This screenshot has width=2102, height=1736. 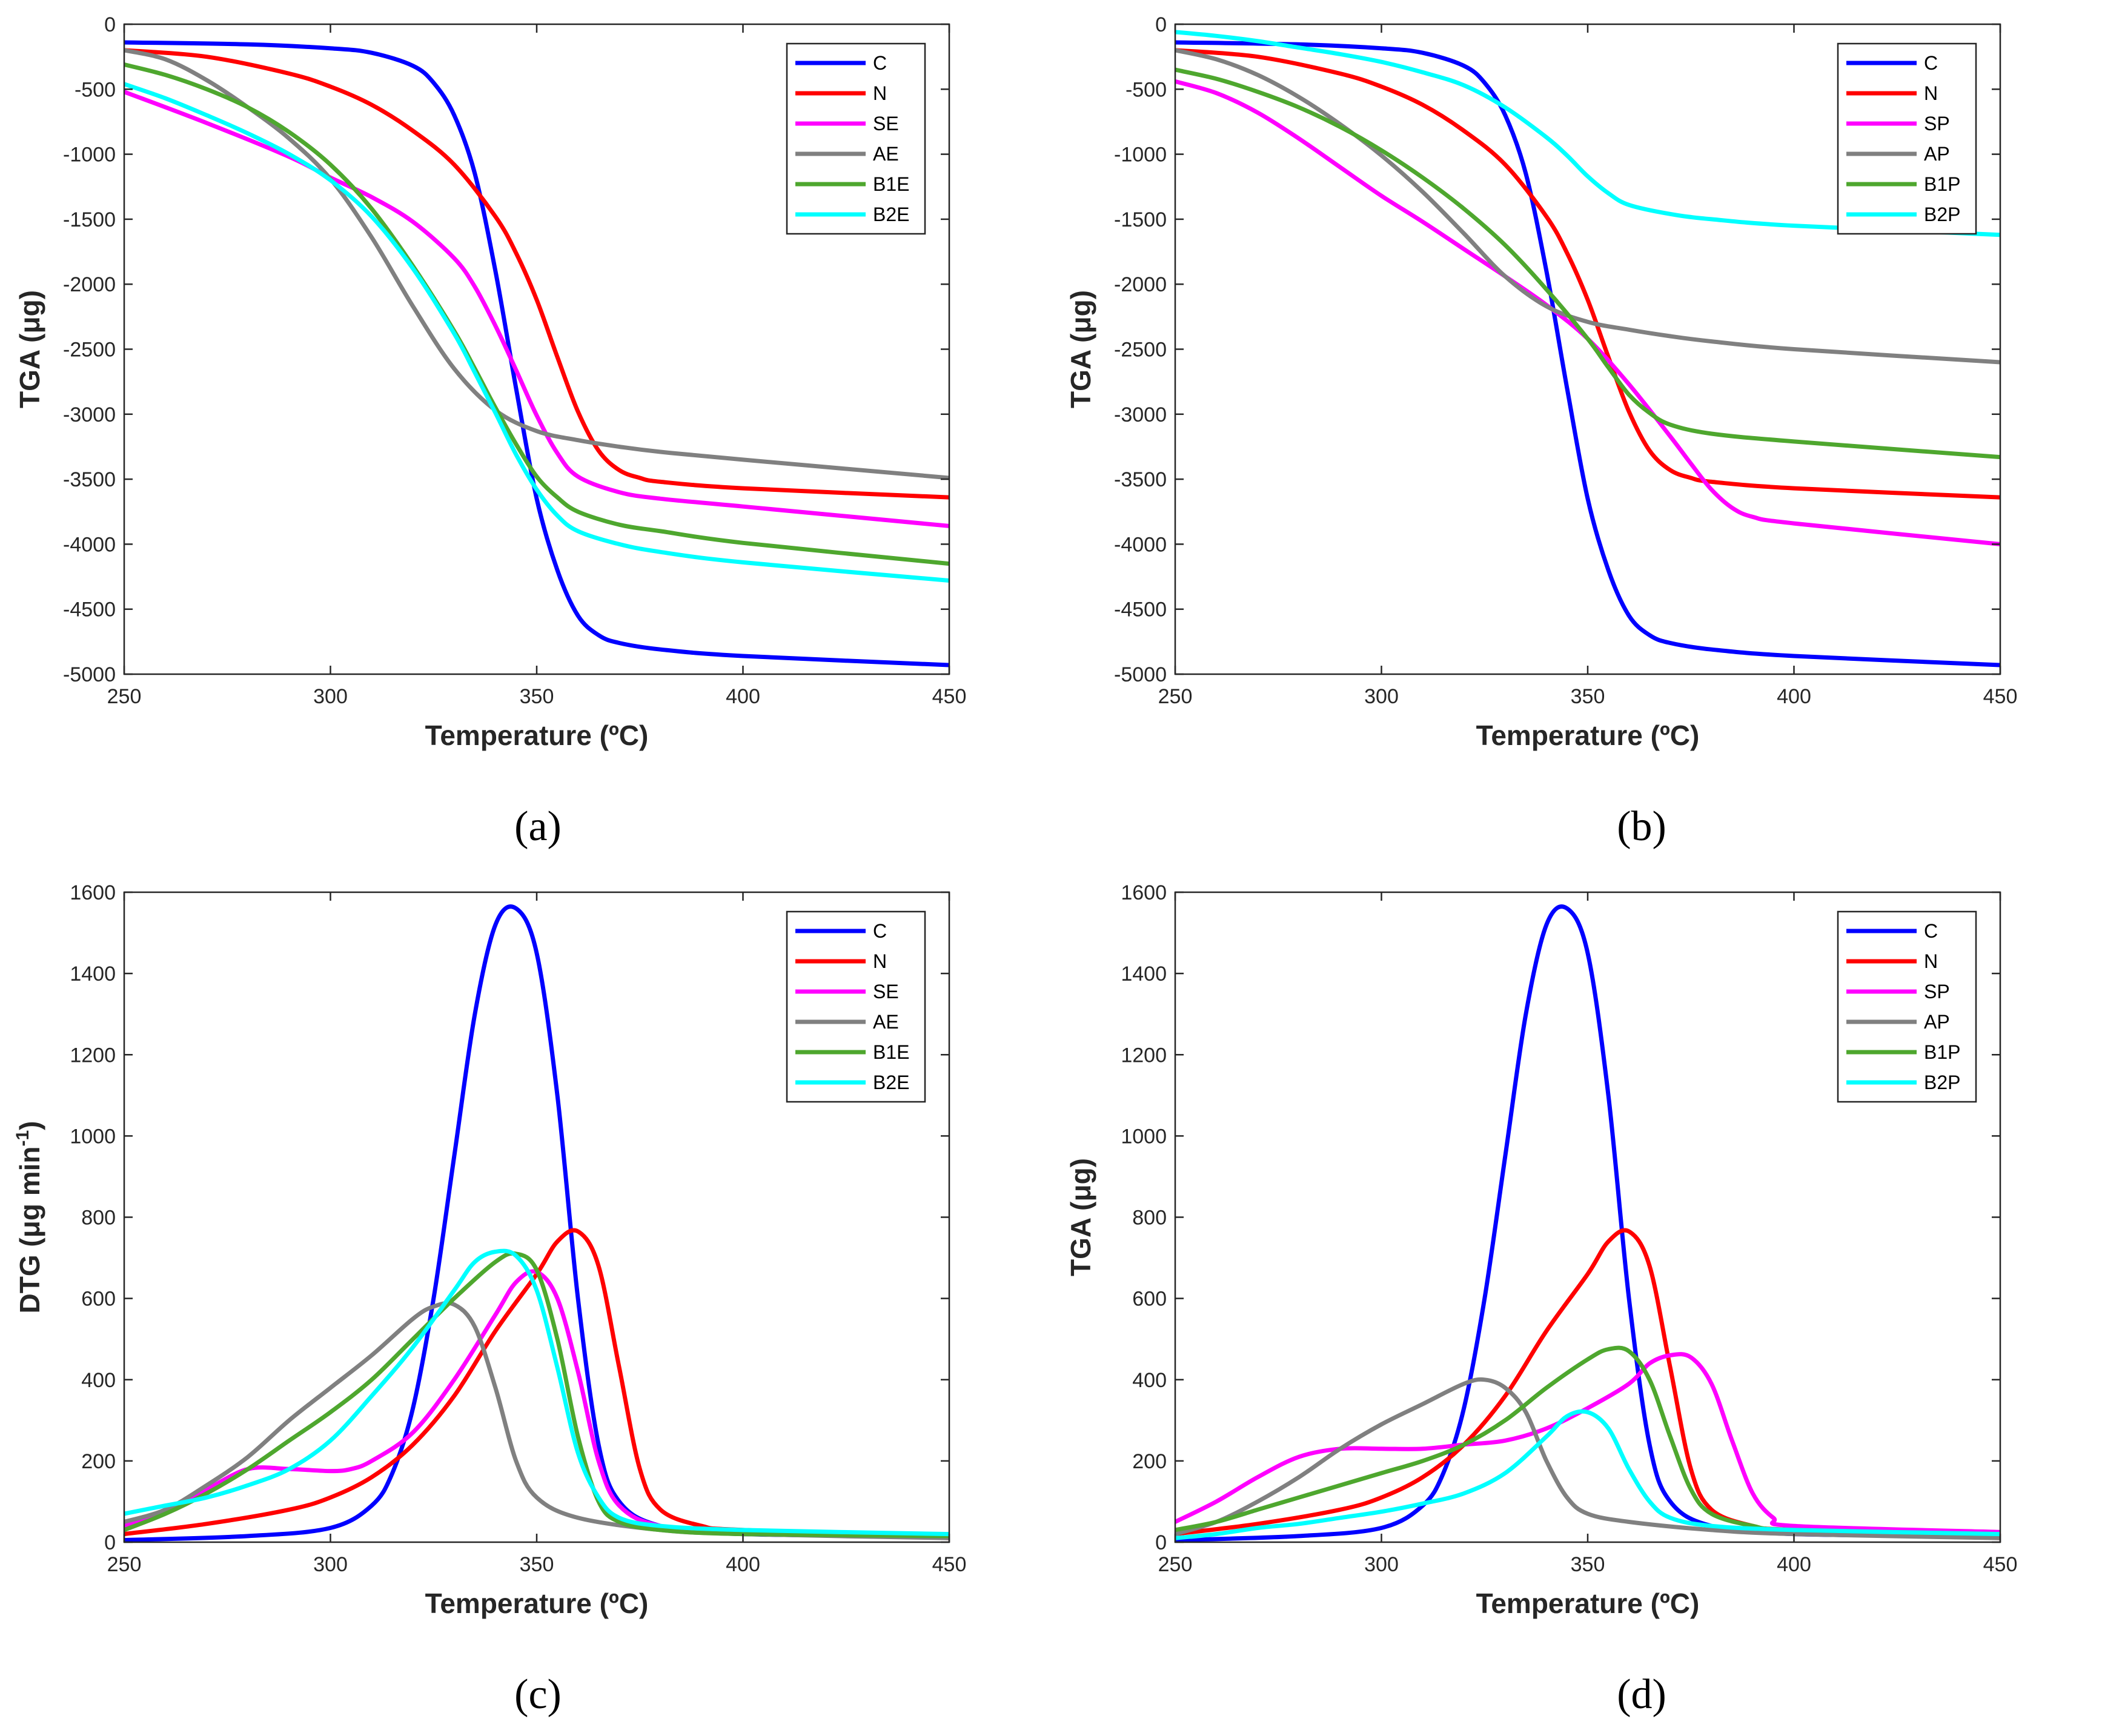 What do you see at coordinates (1641, 1694) in the screenshot?
I see `caption-d: (d)` at bounding box center [1641, 1694].